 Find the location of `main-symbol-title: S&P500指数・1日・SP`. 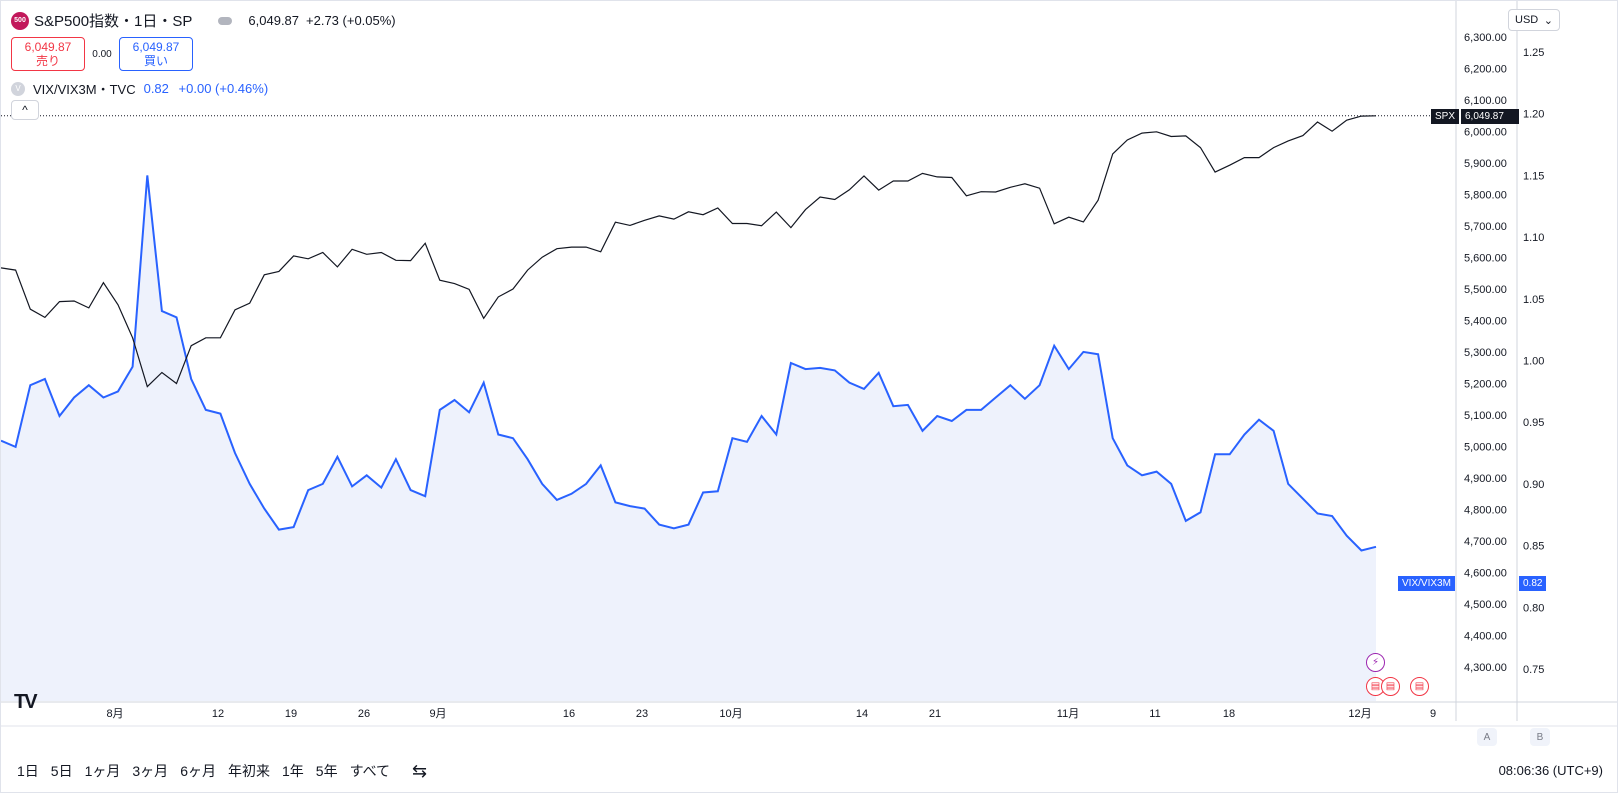

main-symbol-title: S&P500指数・1日・SP is located at coordinates (113, 21).